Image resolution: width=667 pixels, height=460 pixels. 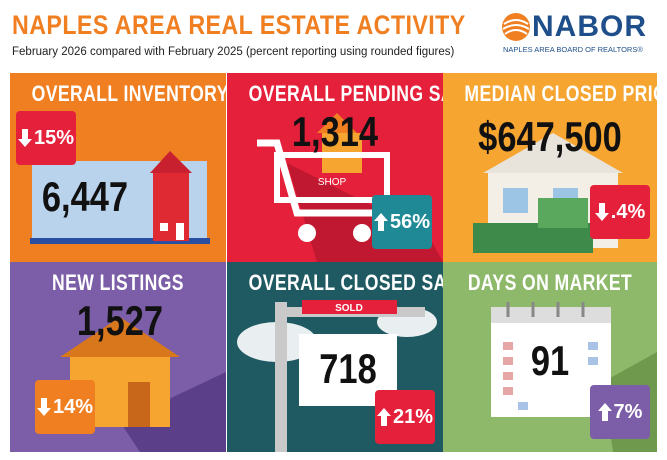 What do you see at coordinates (120, 320) in the screenshot?
I see `tile-value: 1,527` at bounding box center [120, 320].